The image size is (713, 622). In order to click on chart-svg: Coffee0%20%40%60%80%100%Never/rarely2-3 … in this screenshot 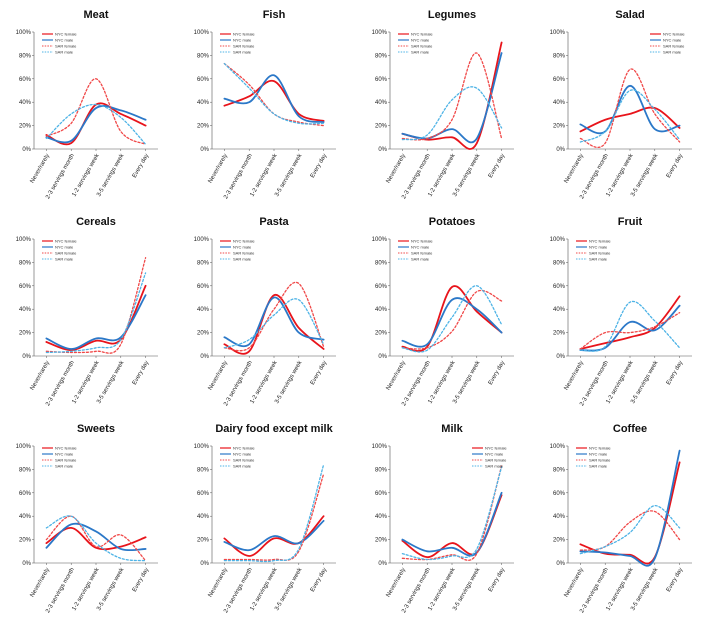, I will do `click(621, 518)`.